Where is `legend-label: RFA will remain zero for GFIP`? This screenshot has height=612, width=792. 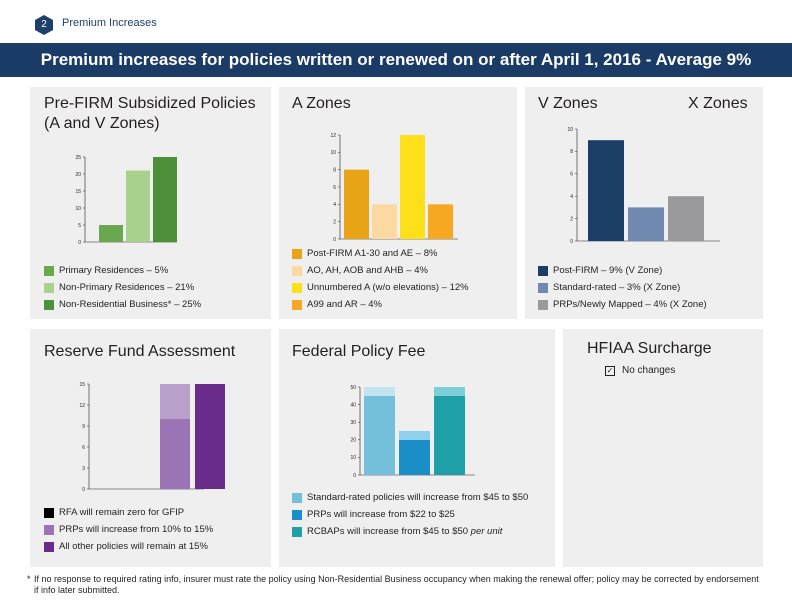 legend-label: RFA will remain zero for GFIP is located at coordinates (122, 512).